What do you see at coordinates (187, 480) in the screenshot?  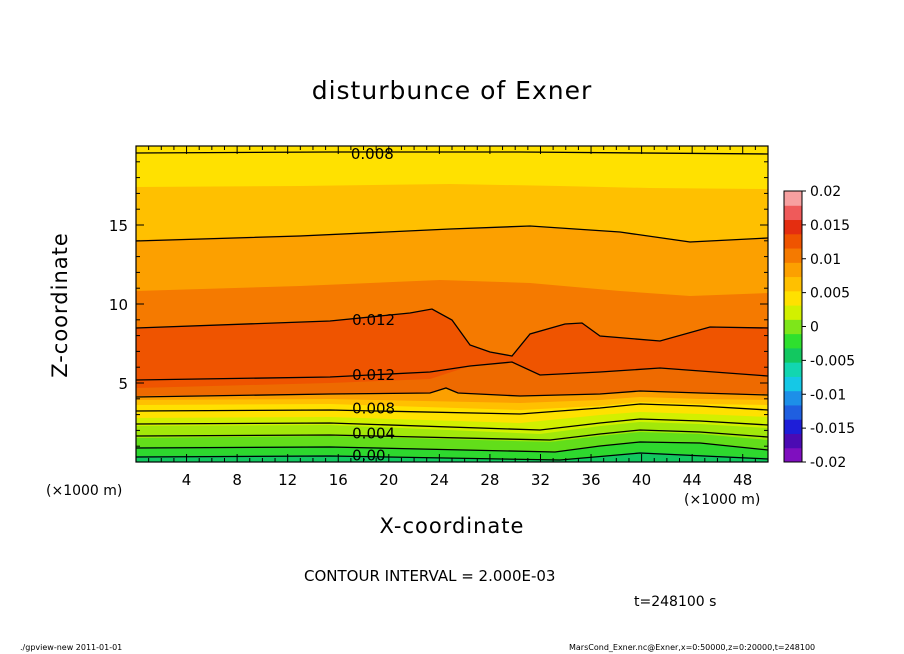 I see `x-tick-label: 4` at bounding box center [187, 480].